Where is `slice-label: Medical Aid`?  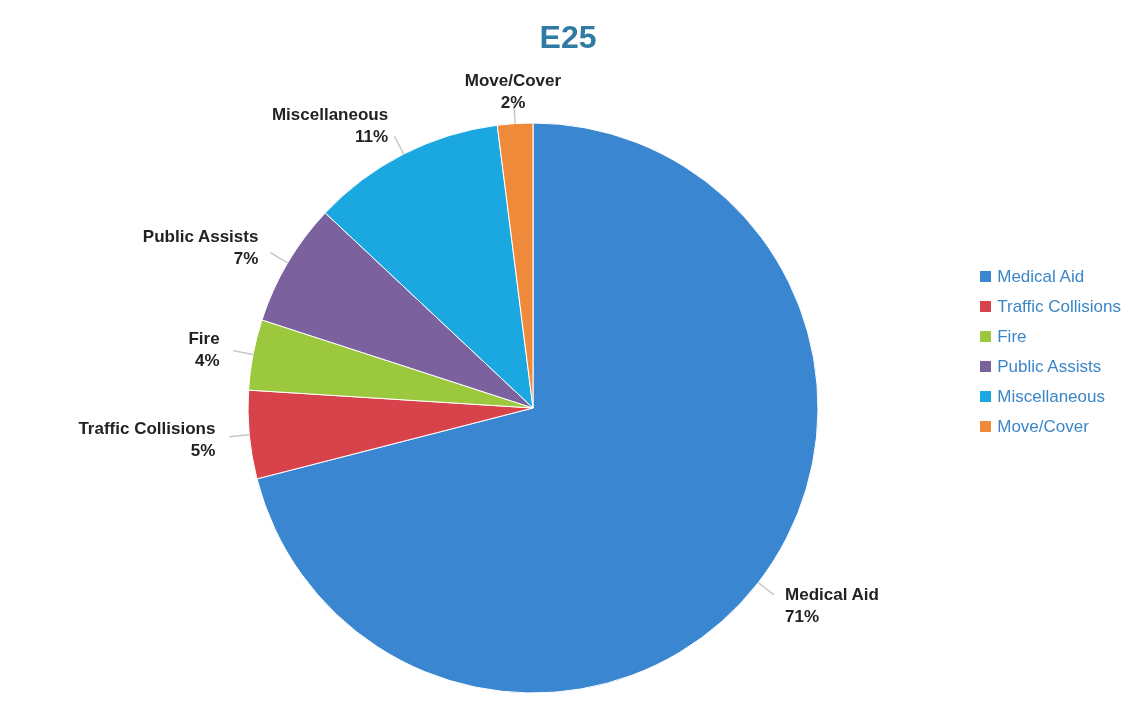
slice-label: Medical Aid is located at coordinates (832, 594).